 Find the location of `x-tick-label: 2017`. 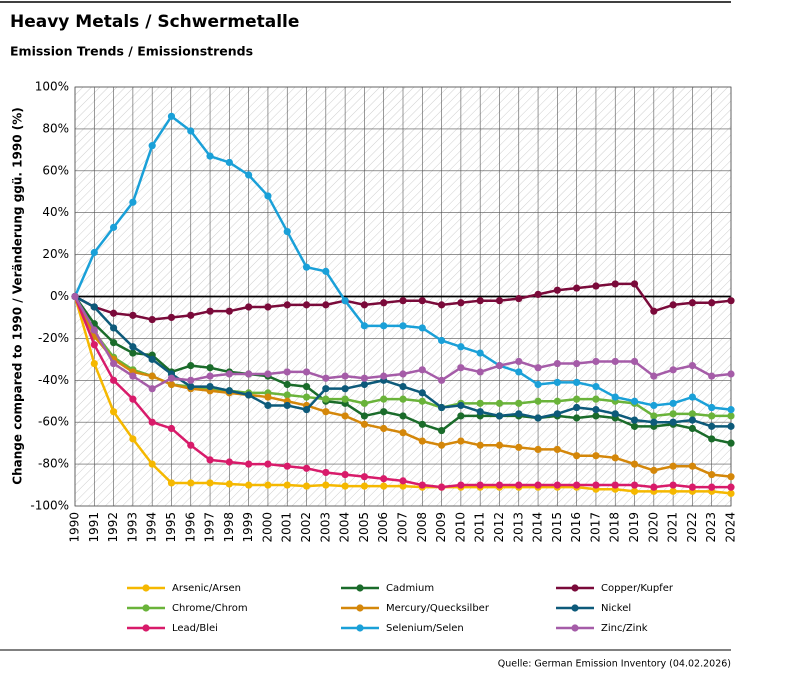

x-tick-label: 2017 is located at coordinates (595, 527).